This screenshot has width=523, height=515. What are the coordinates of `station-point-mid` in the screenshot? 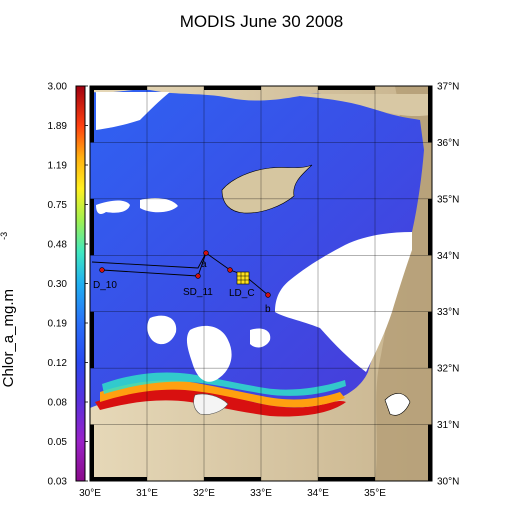 It's located at (230, 270).